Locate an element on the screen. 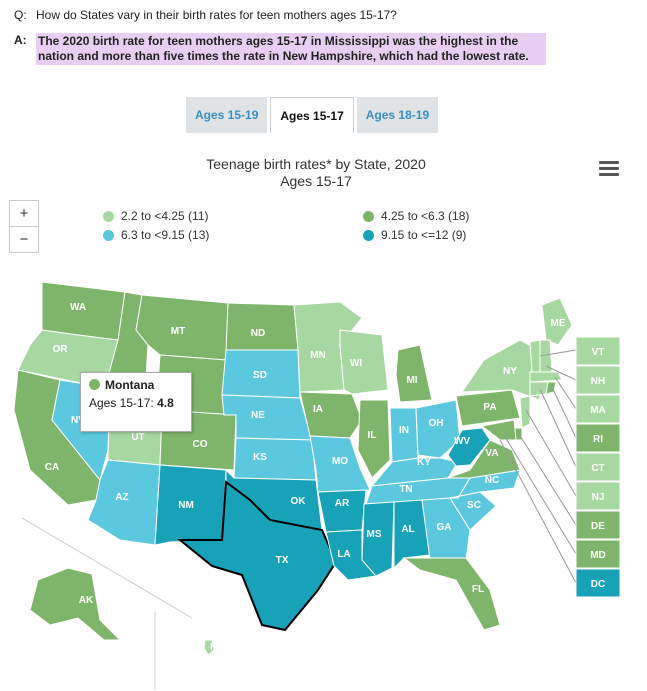  tab-ages-15-17: Ages 15-17 is located at coordinates (312, 115).